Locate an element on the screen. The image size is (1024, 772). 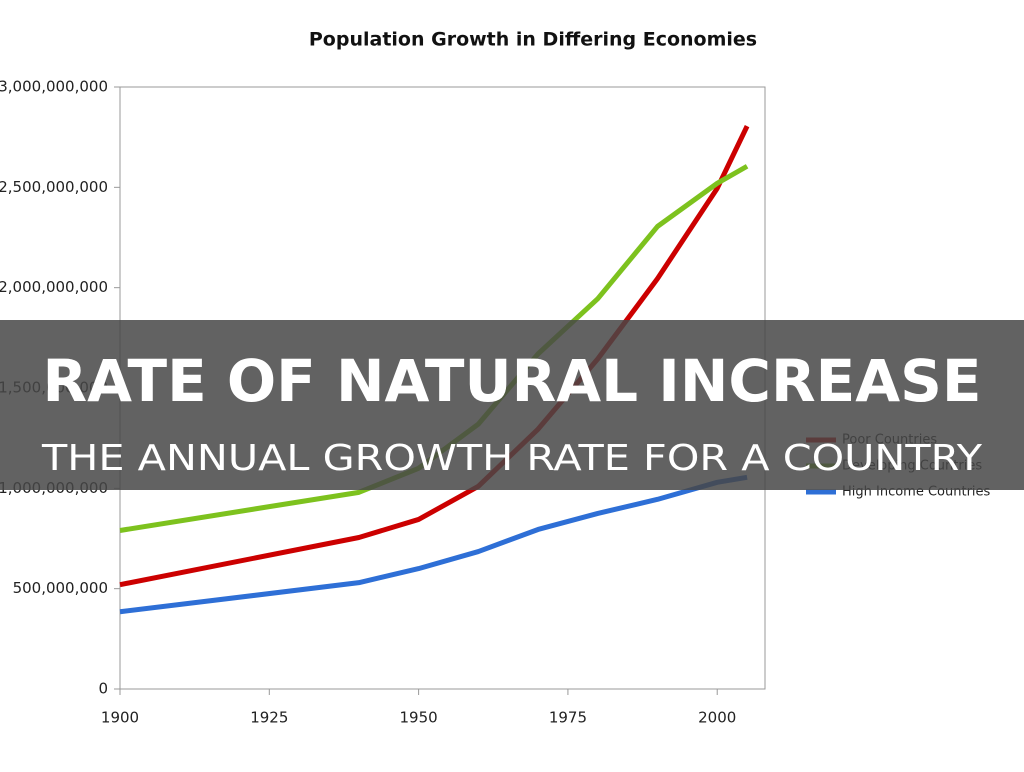
x-tick-label: 1975 is located at coordinates (568, 718).